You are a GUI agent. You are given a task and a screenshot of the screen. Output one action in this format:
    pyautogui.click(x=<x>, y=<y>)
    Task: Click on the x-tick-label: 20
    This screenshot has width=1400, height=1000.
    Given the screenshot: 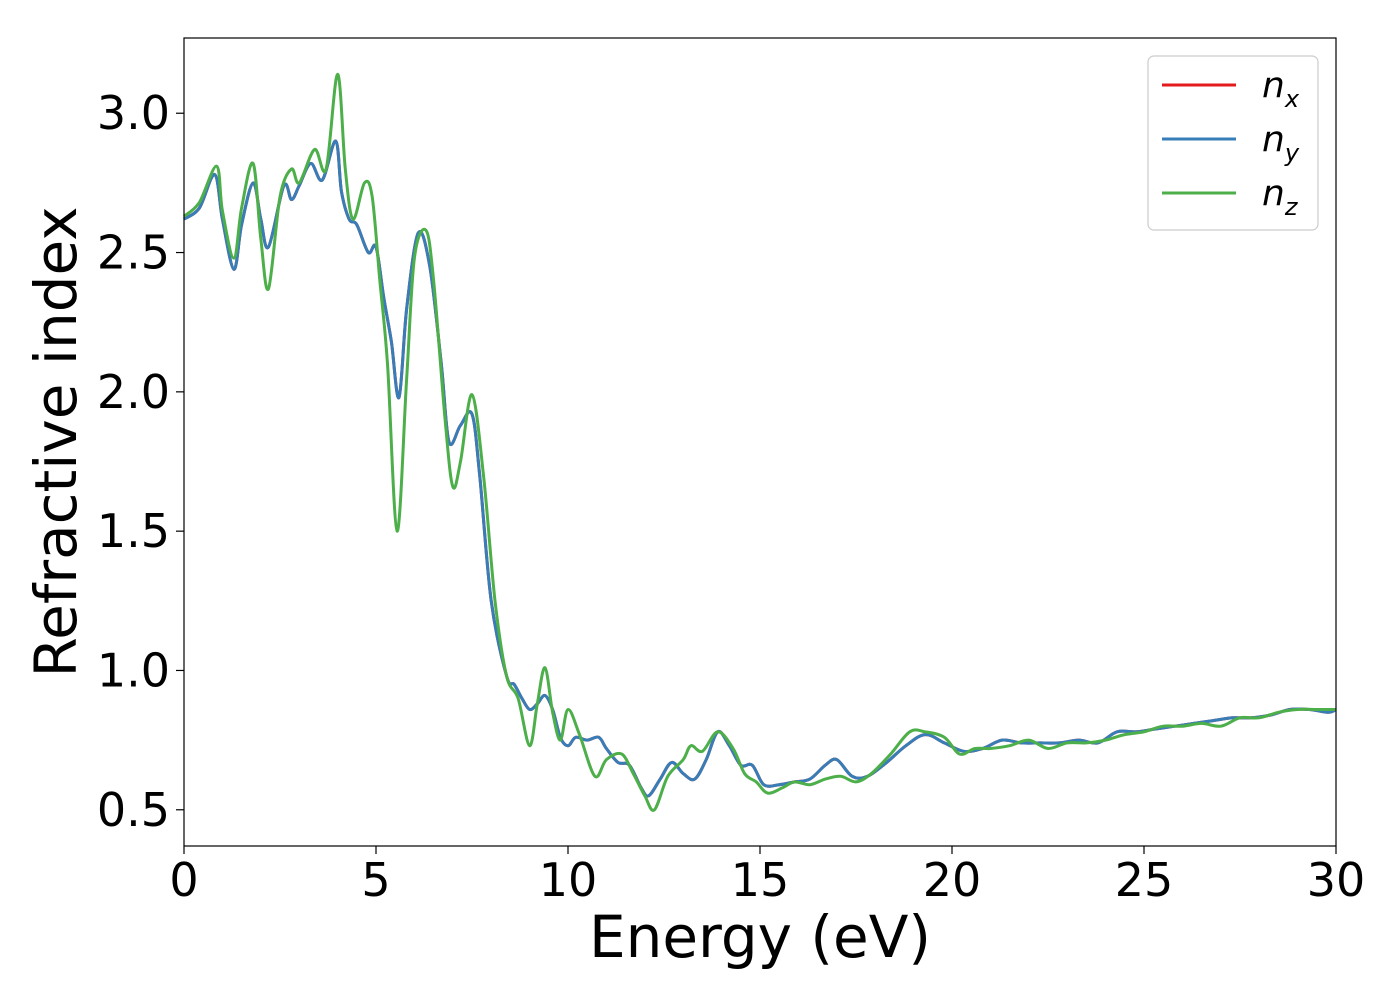 What is the action you would take?
    pyautogui.click(x=952, y=880)
    